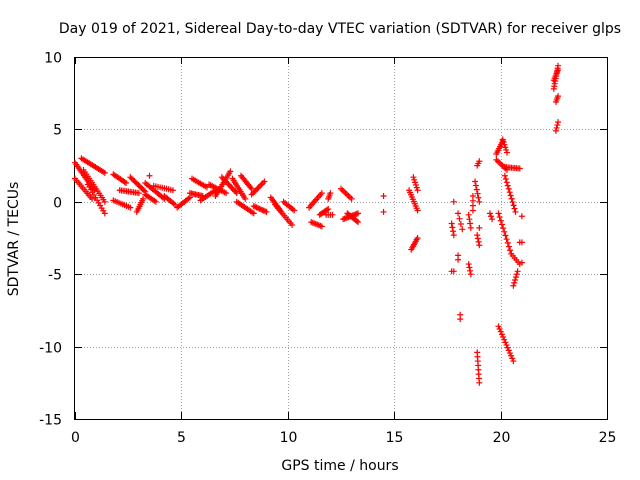  Describe the element at coordinates (57, 204) in the screenshot. I see `y-tick-label: 0` at that location.